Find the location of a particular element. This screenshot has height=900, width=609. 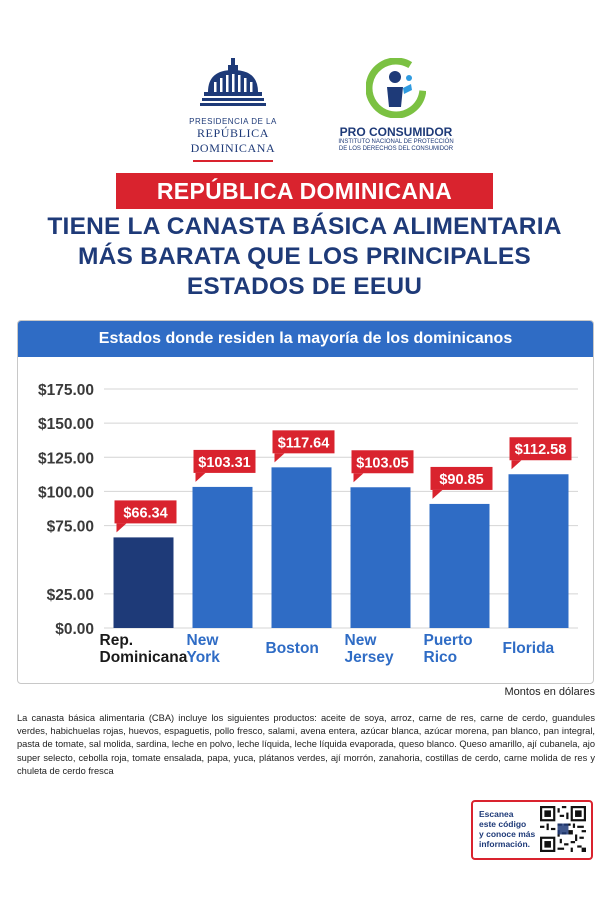

value-label-text: $112.58 is located at coordinates (541, 450).